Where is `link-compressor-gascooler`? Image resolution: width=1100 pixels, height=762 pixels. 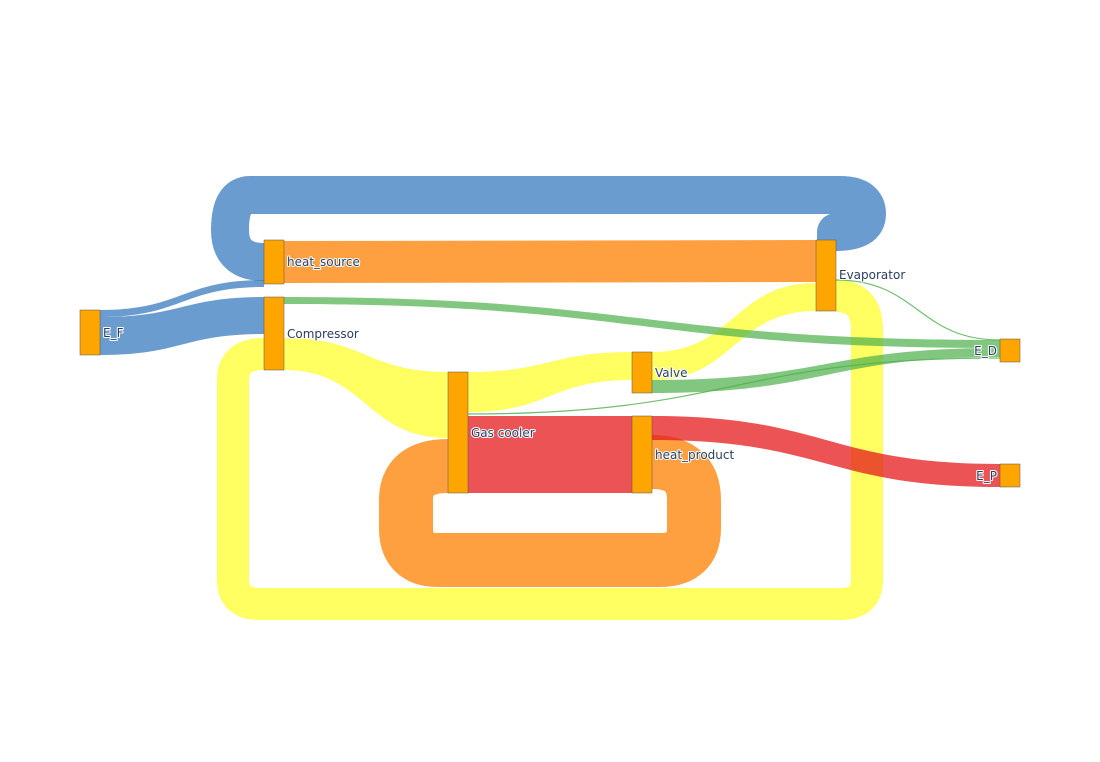
link-compressor-gascooler is located at coordinates (366, 388).